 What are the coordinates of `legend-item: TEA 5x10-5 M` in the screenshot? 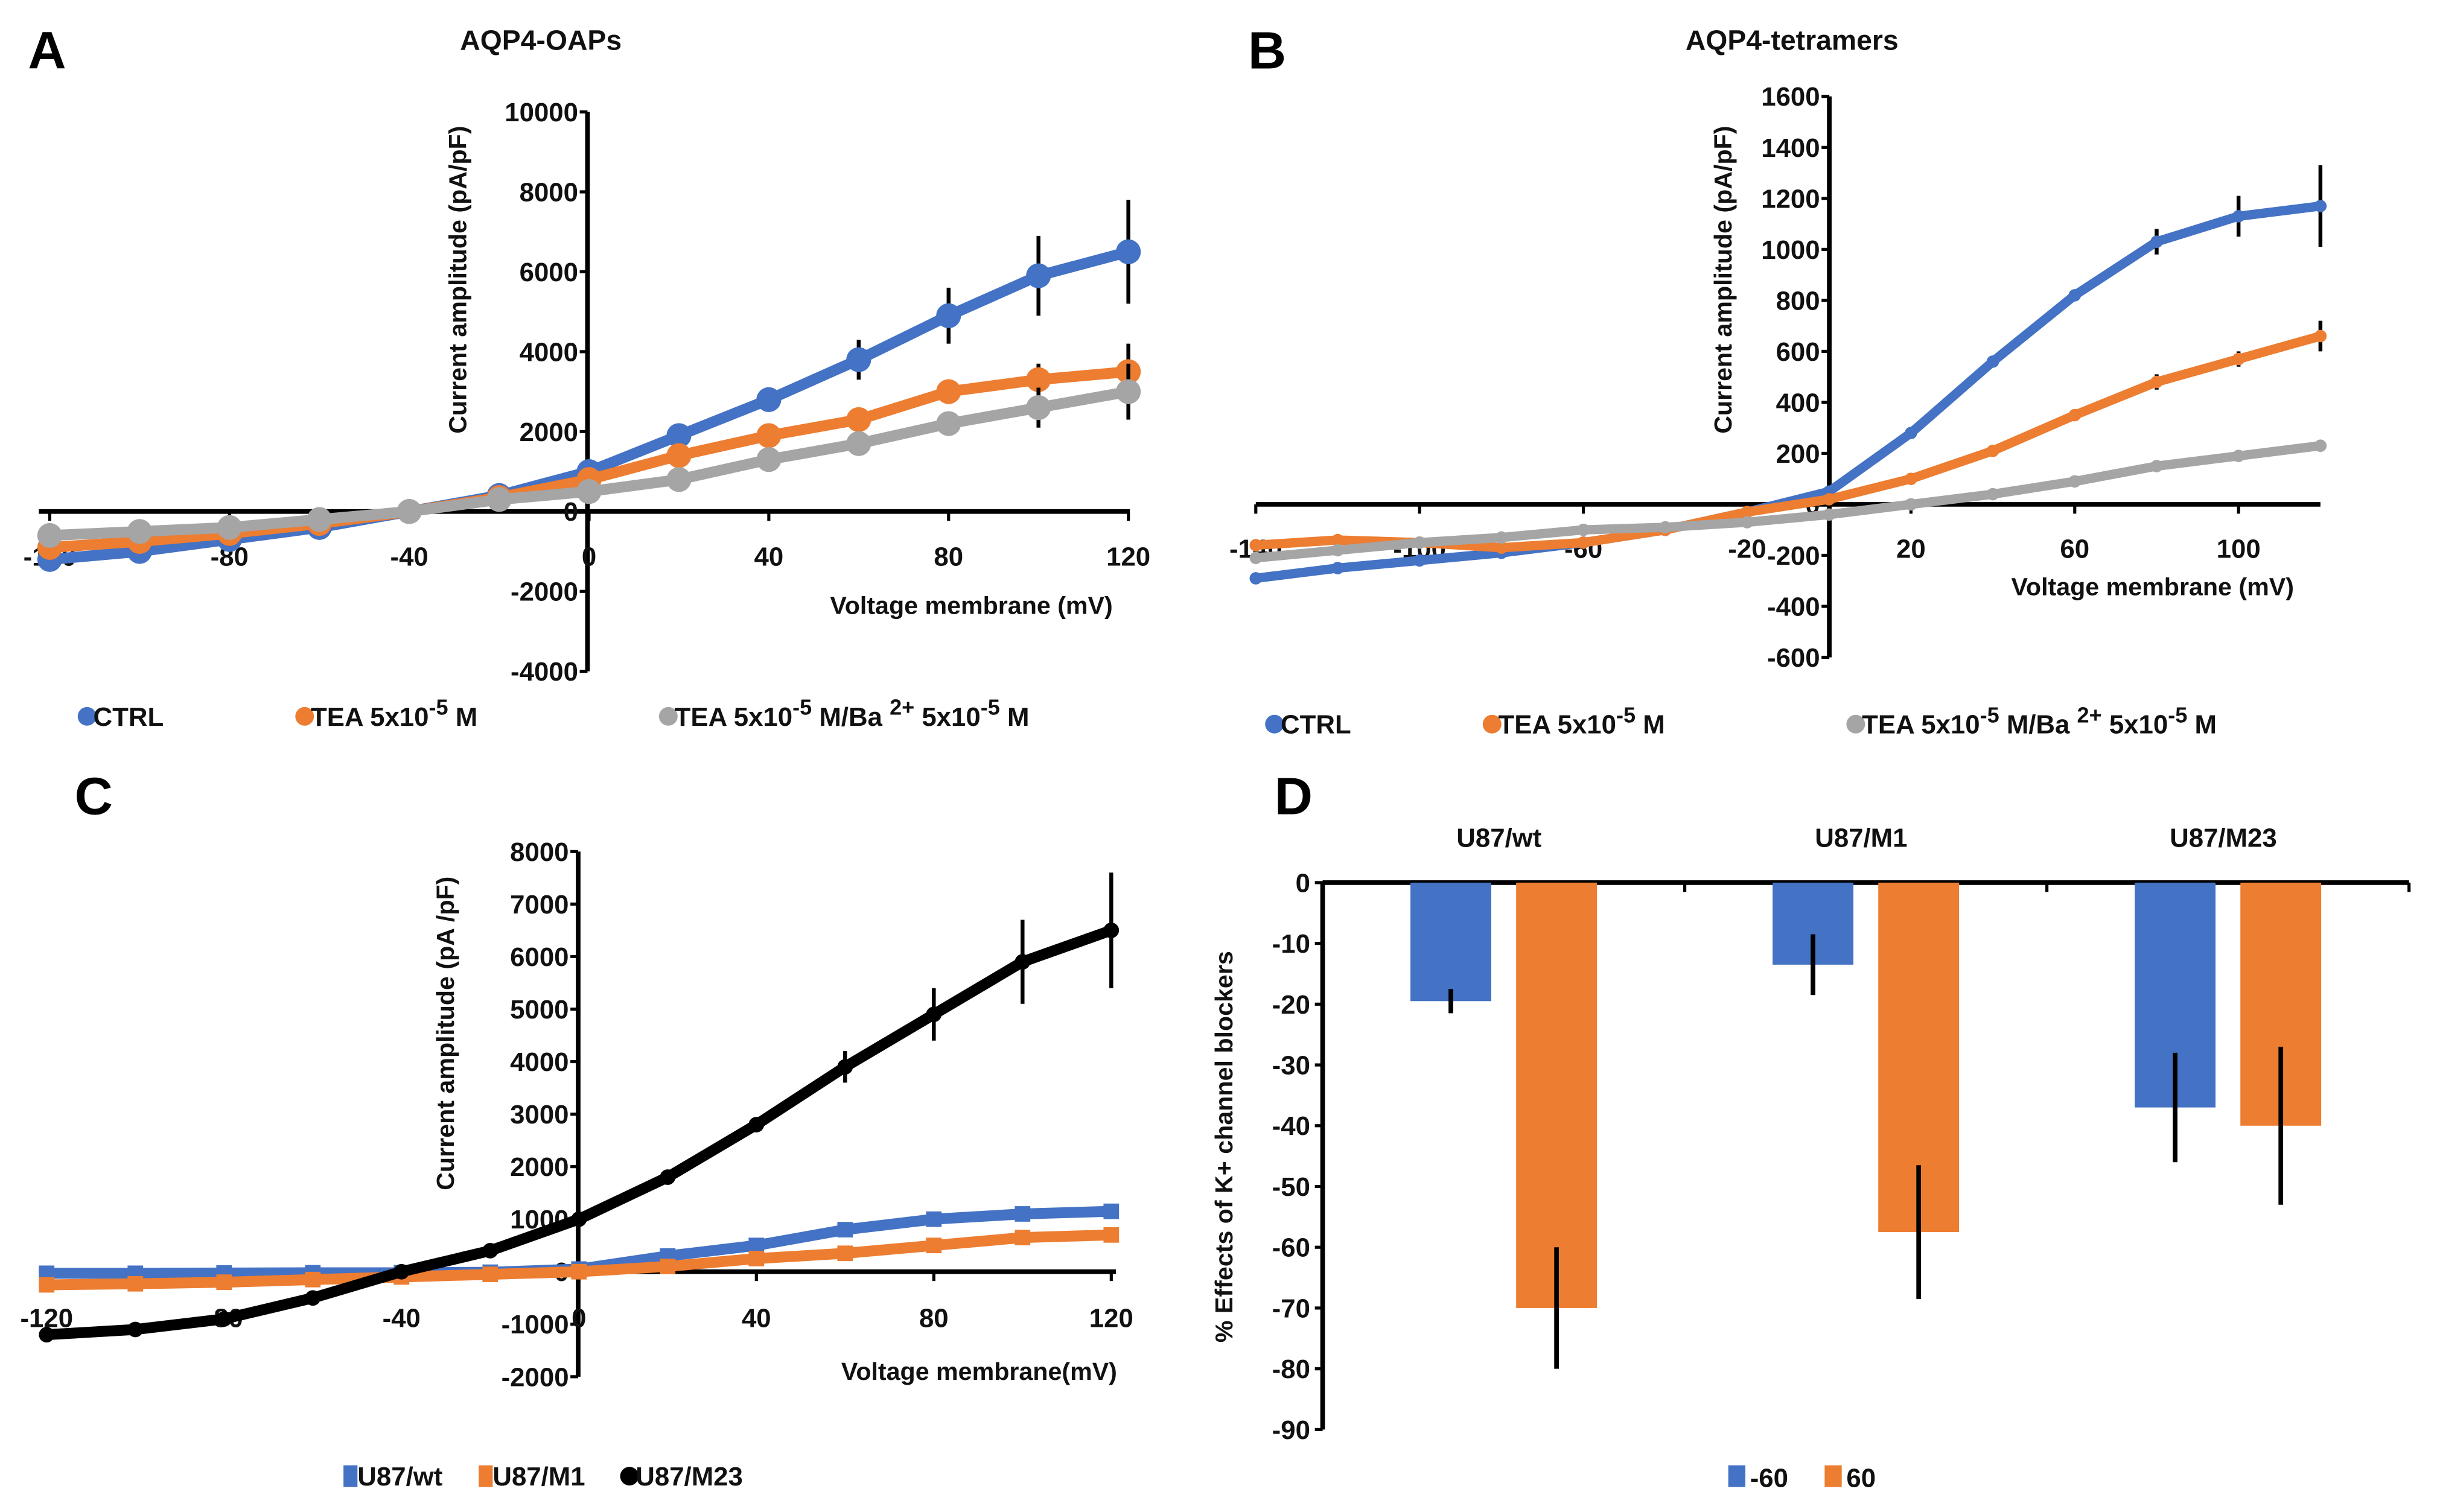 It's located at (394, 713).